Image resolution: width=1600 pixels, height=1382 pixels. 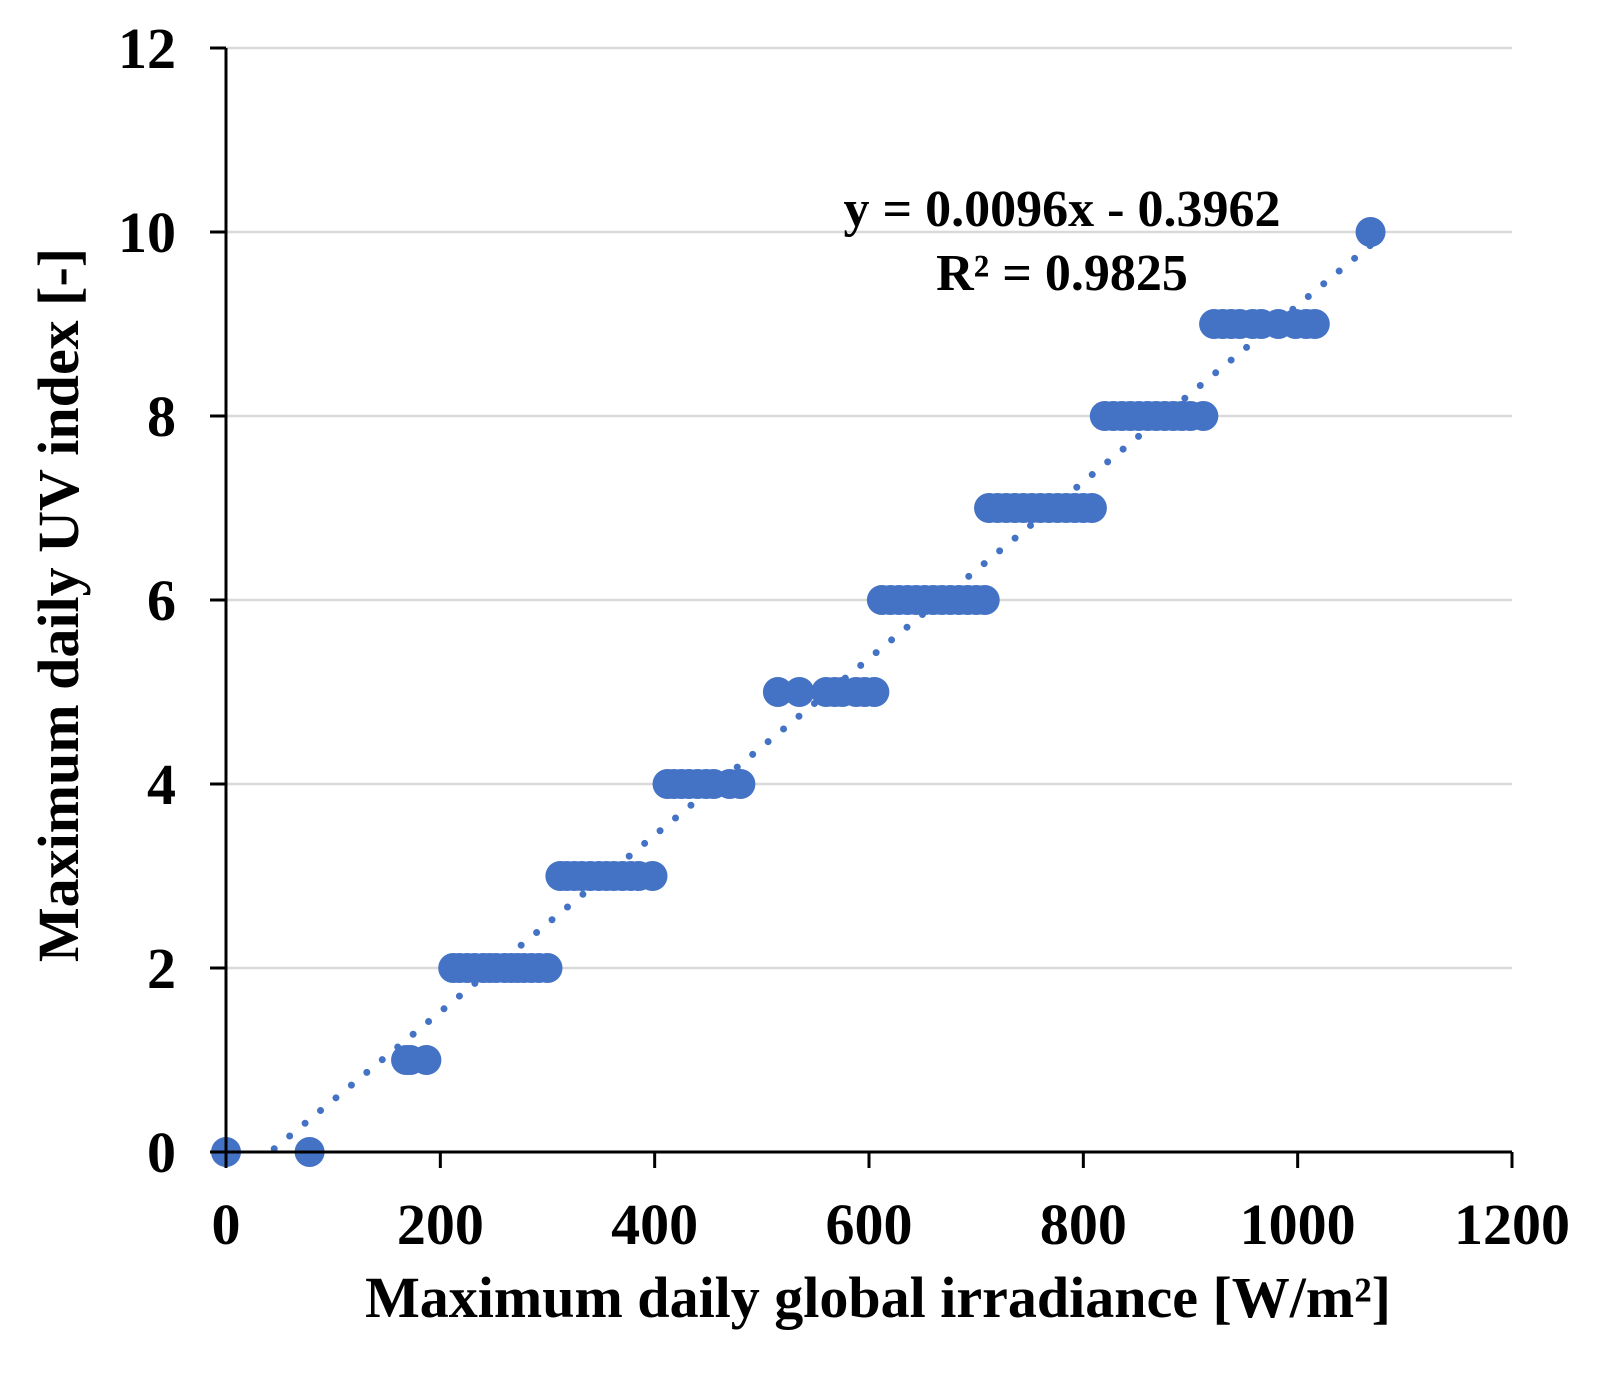 I want to click on y-tick-label-8: 8, so click(x=161, y=416).